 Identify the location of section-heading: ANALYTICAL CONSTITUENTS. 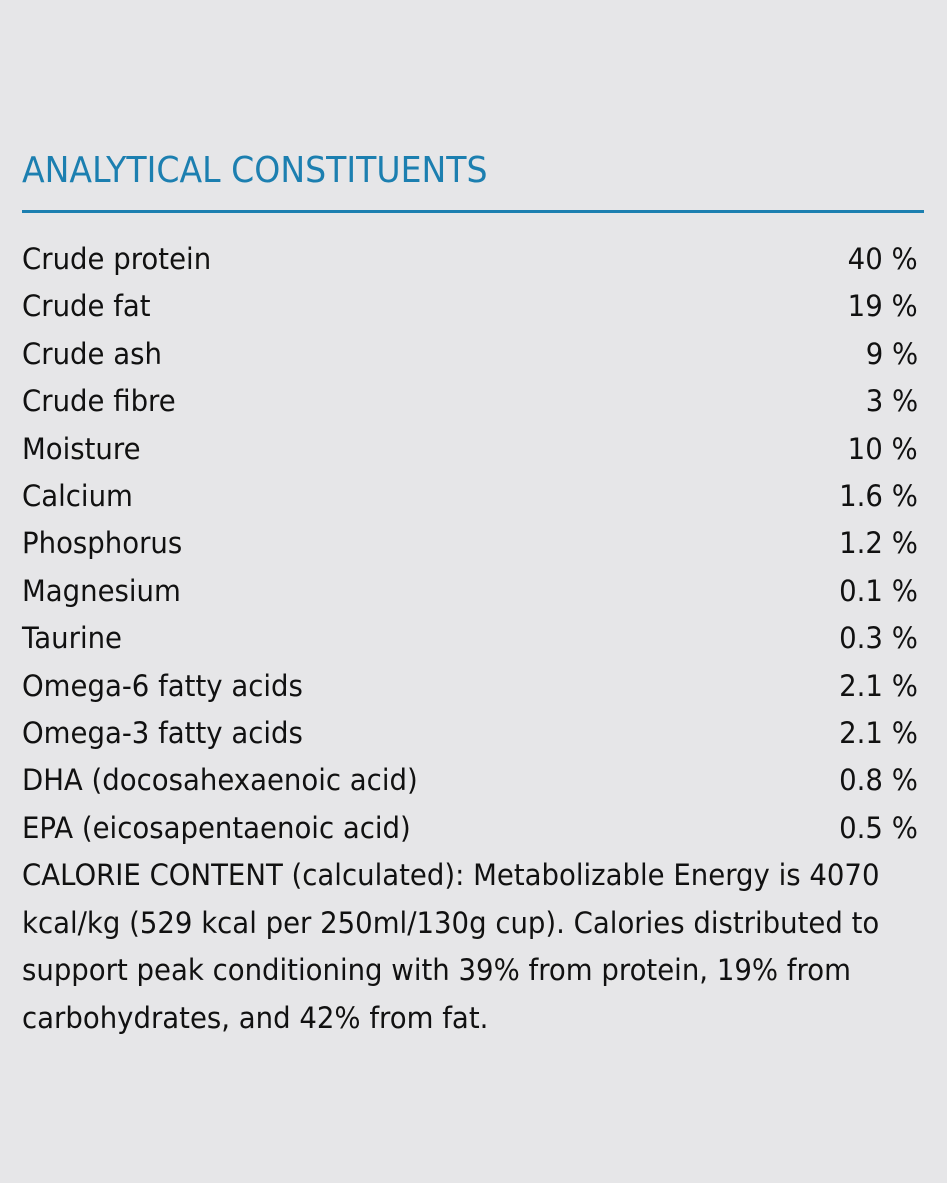
(255, 170).